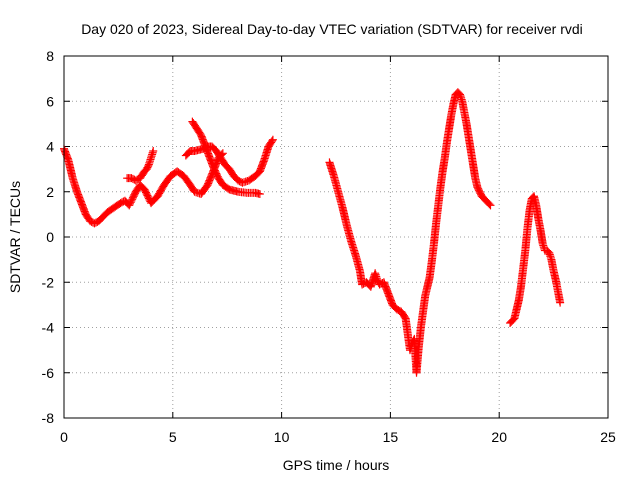 Image resolution: width=640 pixels, height=480 pixels. What do you see at coordinates (608, 437) in the screenshot?
I see `x-tick-label: 25` at bounding box center [608, 437].